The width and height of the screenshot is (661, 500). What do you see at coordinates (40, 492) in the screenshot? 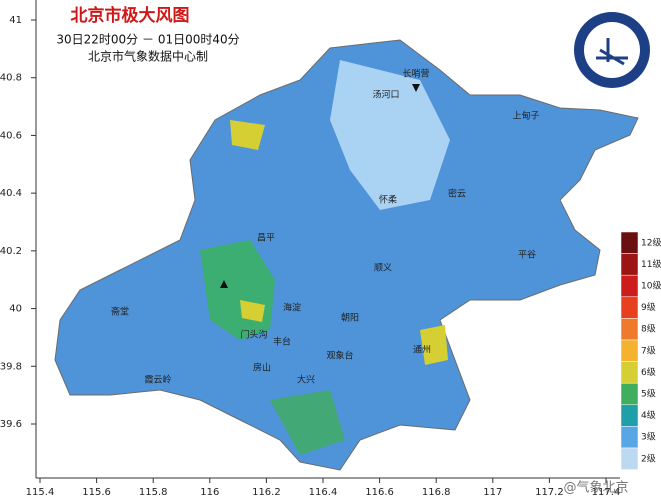
I see `x-tick-label: 115.4` at bounding box center [40, 492].